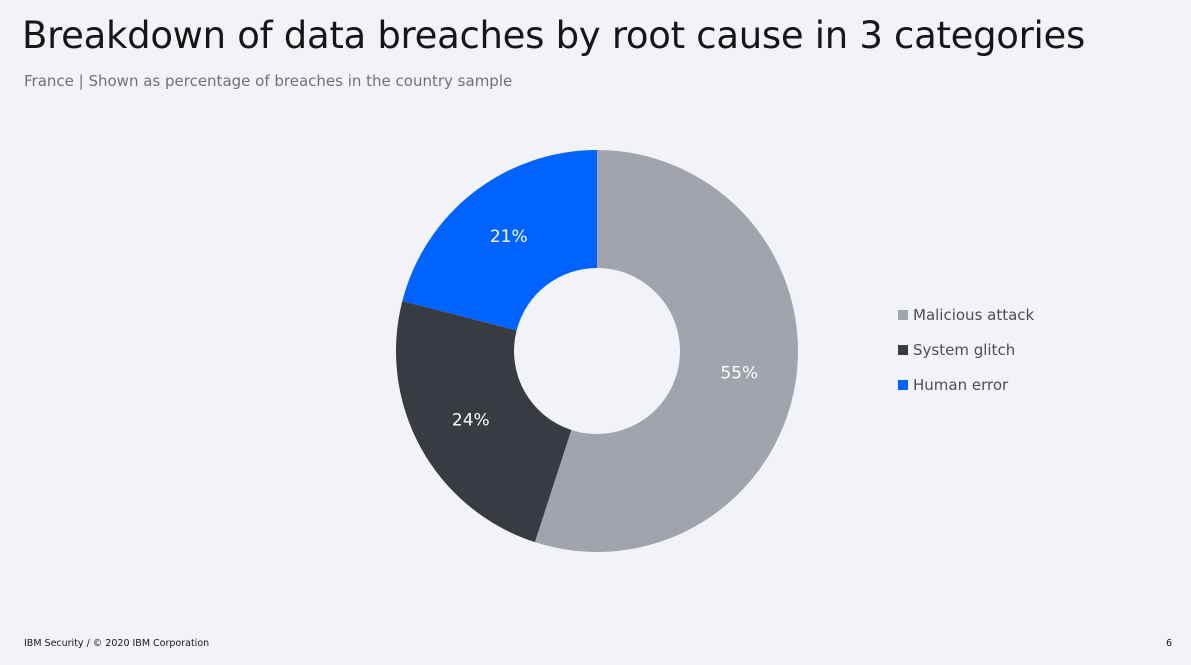  What do you see at coordinates (961, 385) in the screenshot?
I see `legend-label: Human error` at bounding box center [961, 385].